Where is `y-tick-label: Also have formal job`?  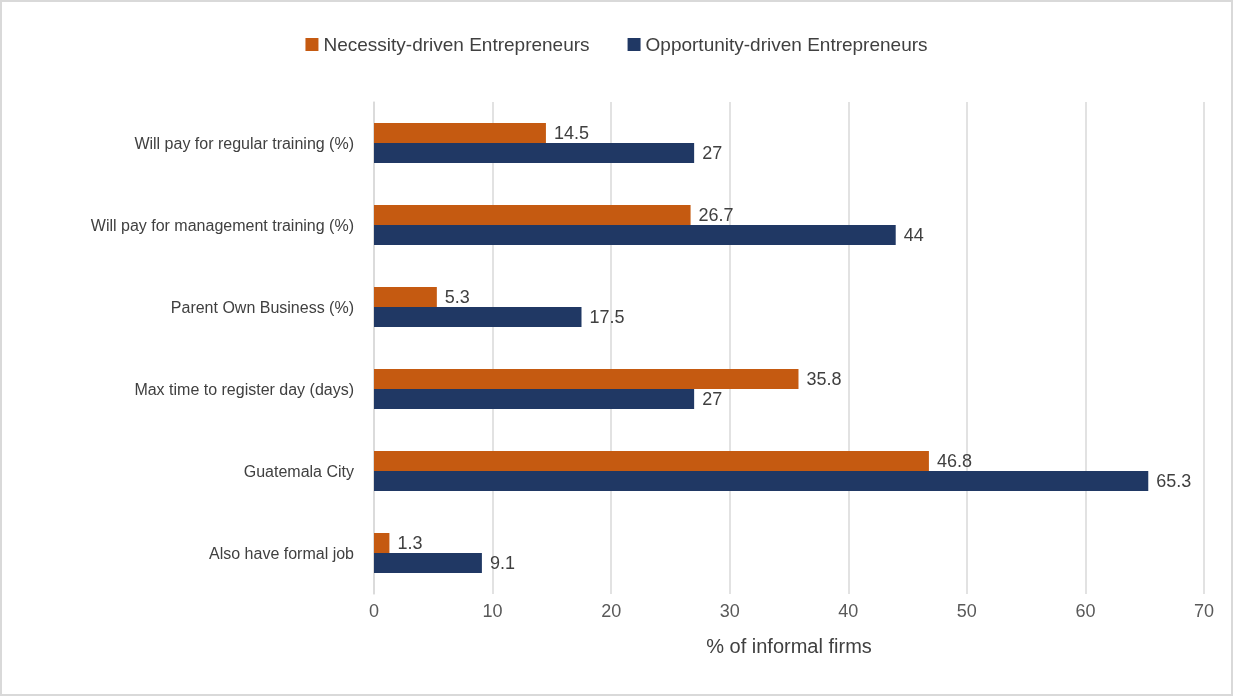
y-tick-label: Also have formal job is located at coordinates (282, 553).